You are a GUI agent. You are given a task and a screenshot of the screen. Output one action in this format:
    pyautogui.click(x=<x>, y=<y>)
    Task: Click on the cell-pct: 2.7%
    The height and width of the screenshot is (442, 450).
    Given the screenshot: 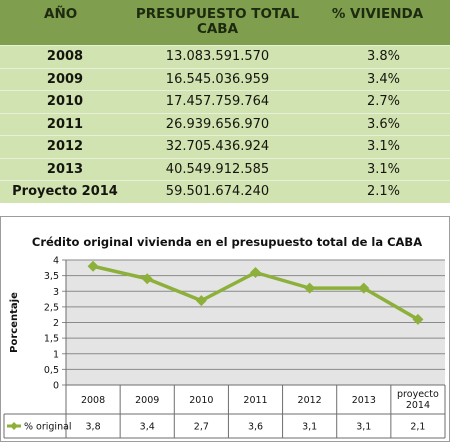 What is the action you would take?
    pyautogui.click(x=377, y=101)
    